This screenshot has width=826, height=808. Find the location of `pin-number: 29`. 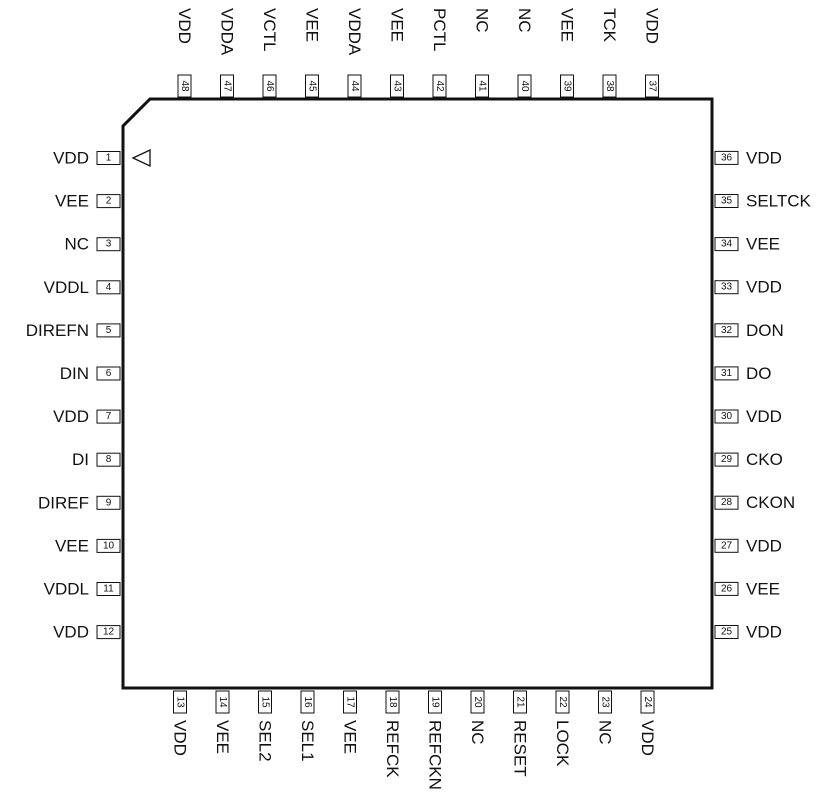

pin-number: 29 is located at coordinates (727, 459).